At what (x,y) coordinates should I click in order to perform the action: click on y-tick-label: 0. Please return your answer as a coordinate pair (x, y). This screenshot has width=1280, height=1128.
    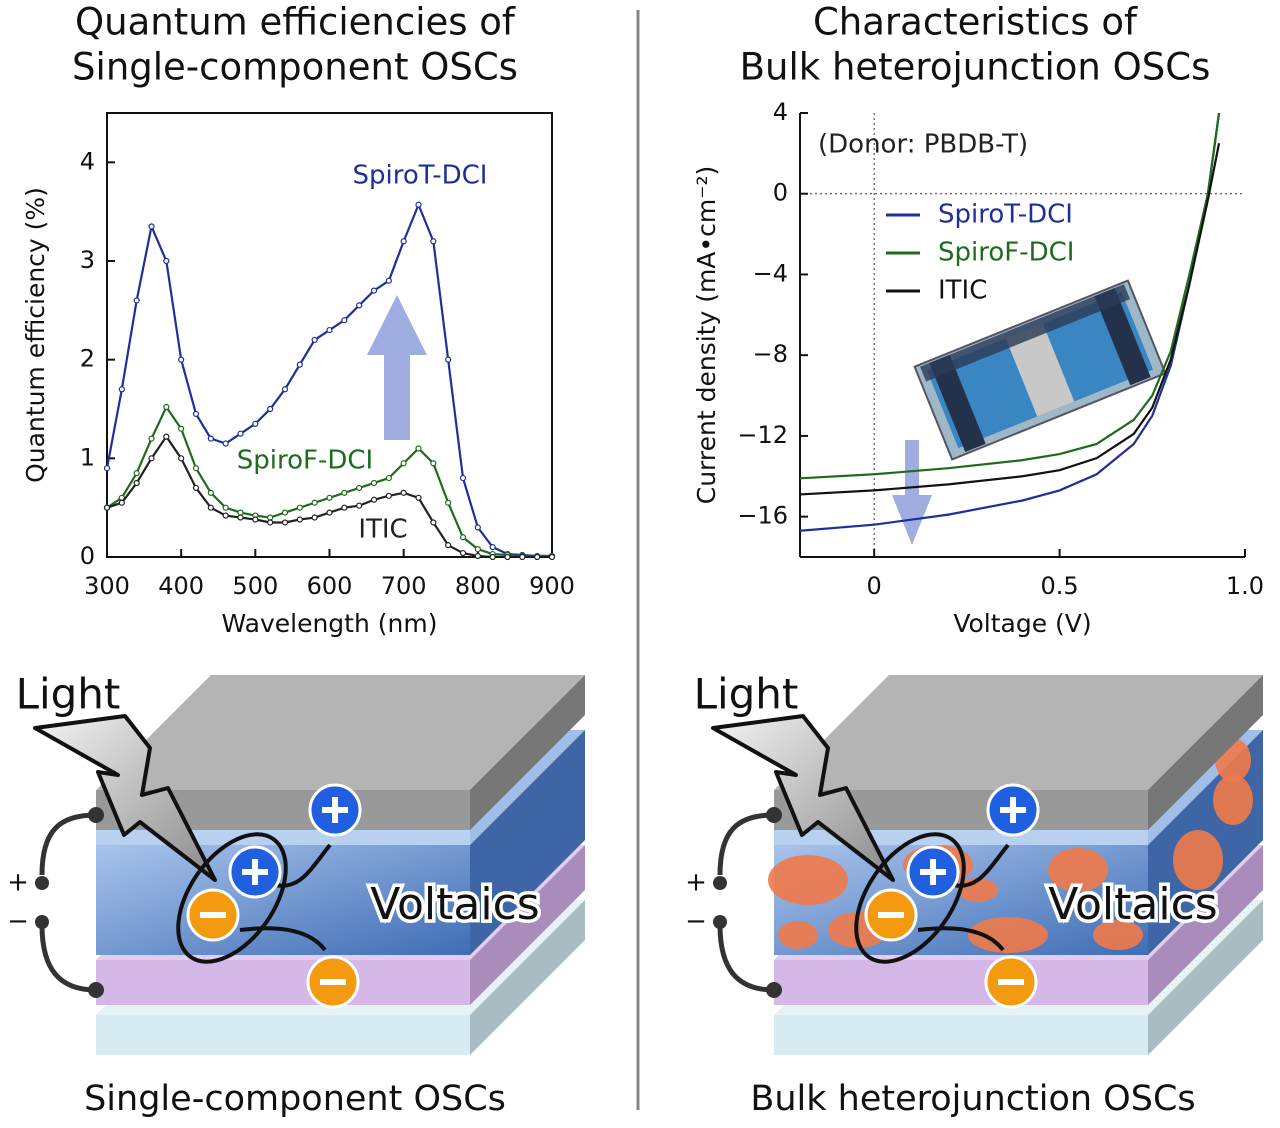
    Looking at the image, I should click on (87, 556).